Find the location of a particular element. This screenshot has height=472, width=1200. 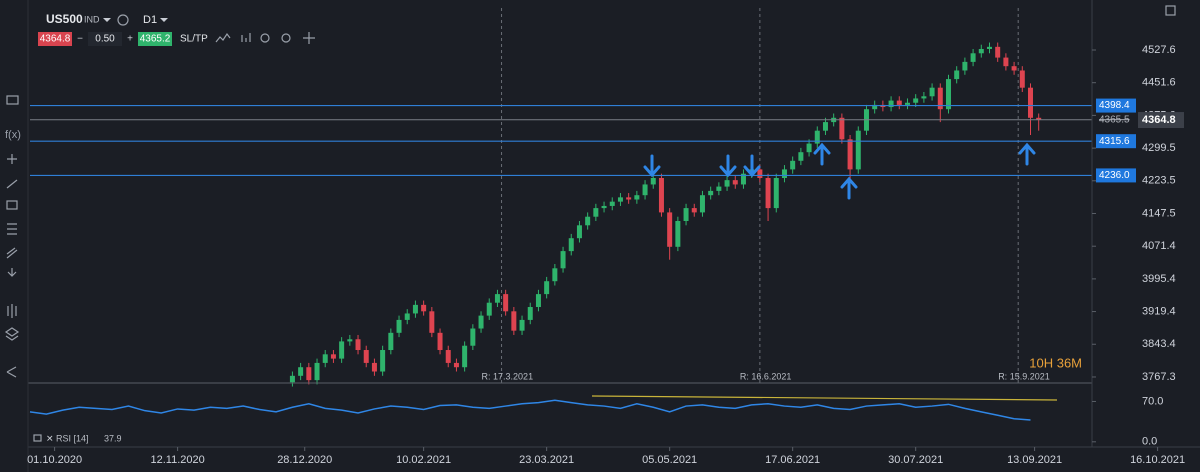

rsi-icon is located at coordinates (37, 438).